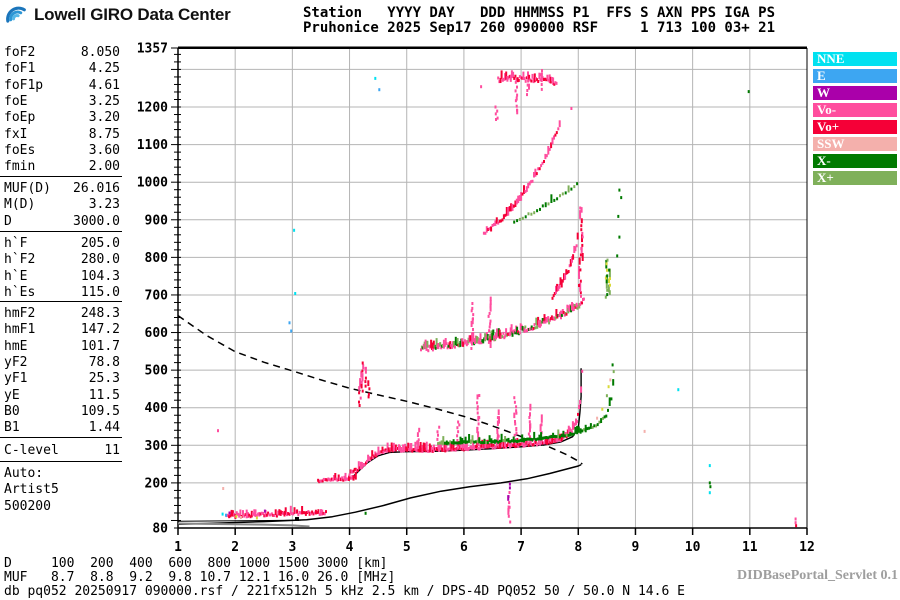 This screenshot has height=600, width=900. What do you see at coordinates (62, 292) in the screenshot?
I see `panel-row-hes: h`Es 115.0` at bounding box center [62, 292].